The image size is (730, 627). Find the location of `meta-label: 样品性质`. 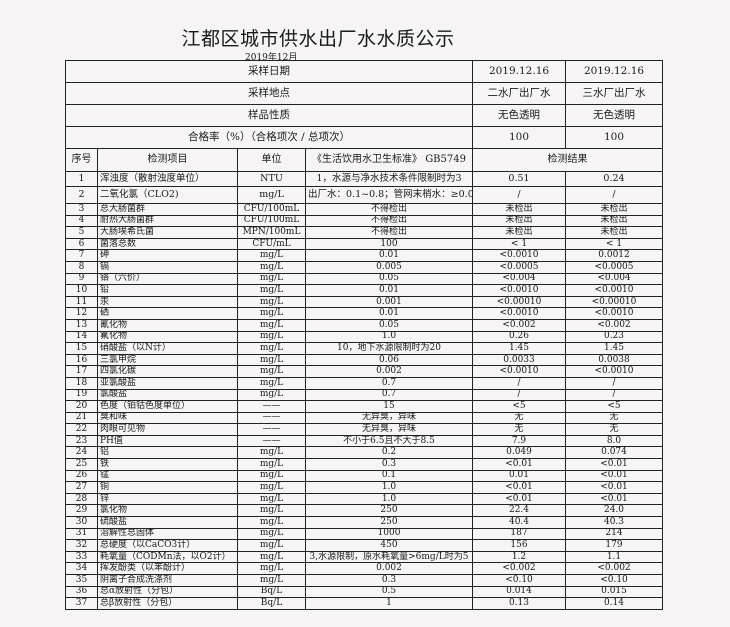

meta-label: 样品性质 is located at coordinates (269, 115).